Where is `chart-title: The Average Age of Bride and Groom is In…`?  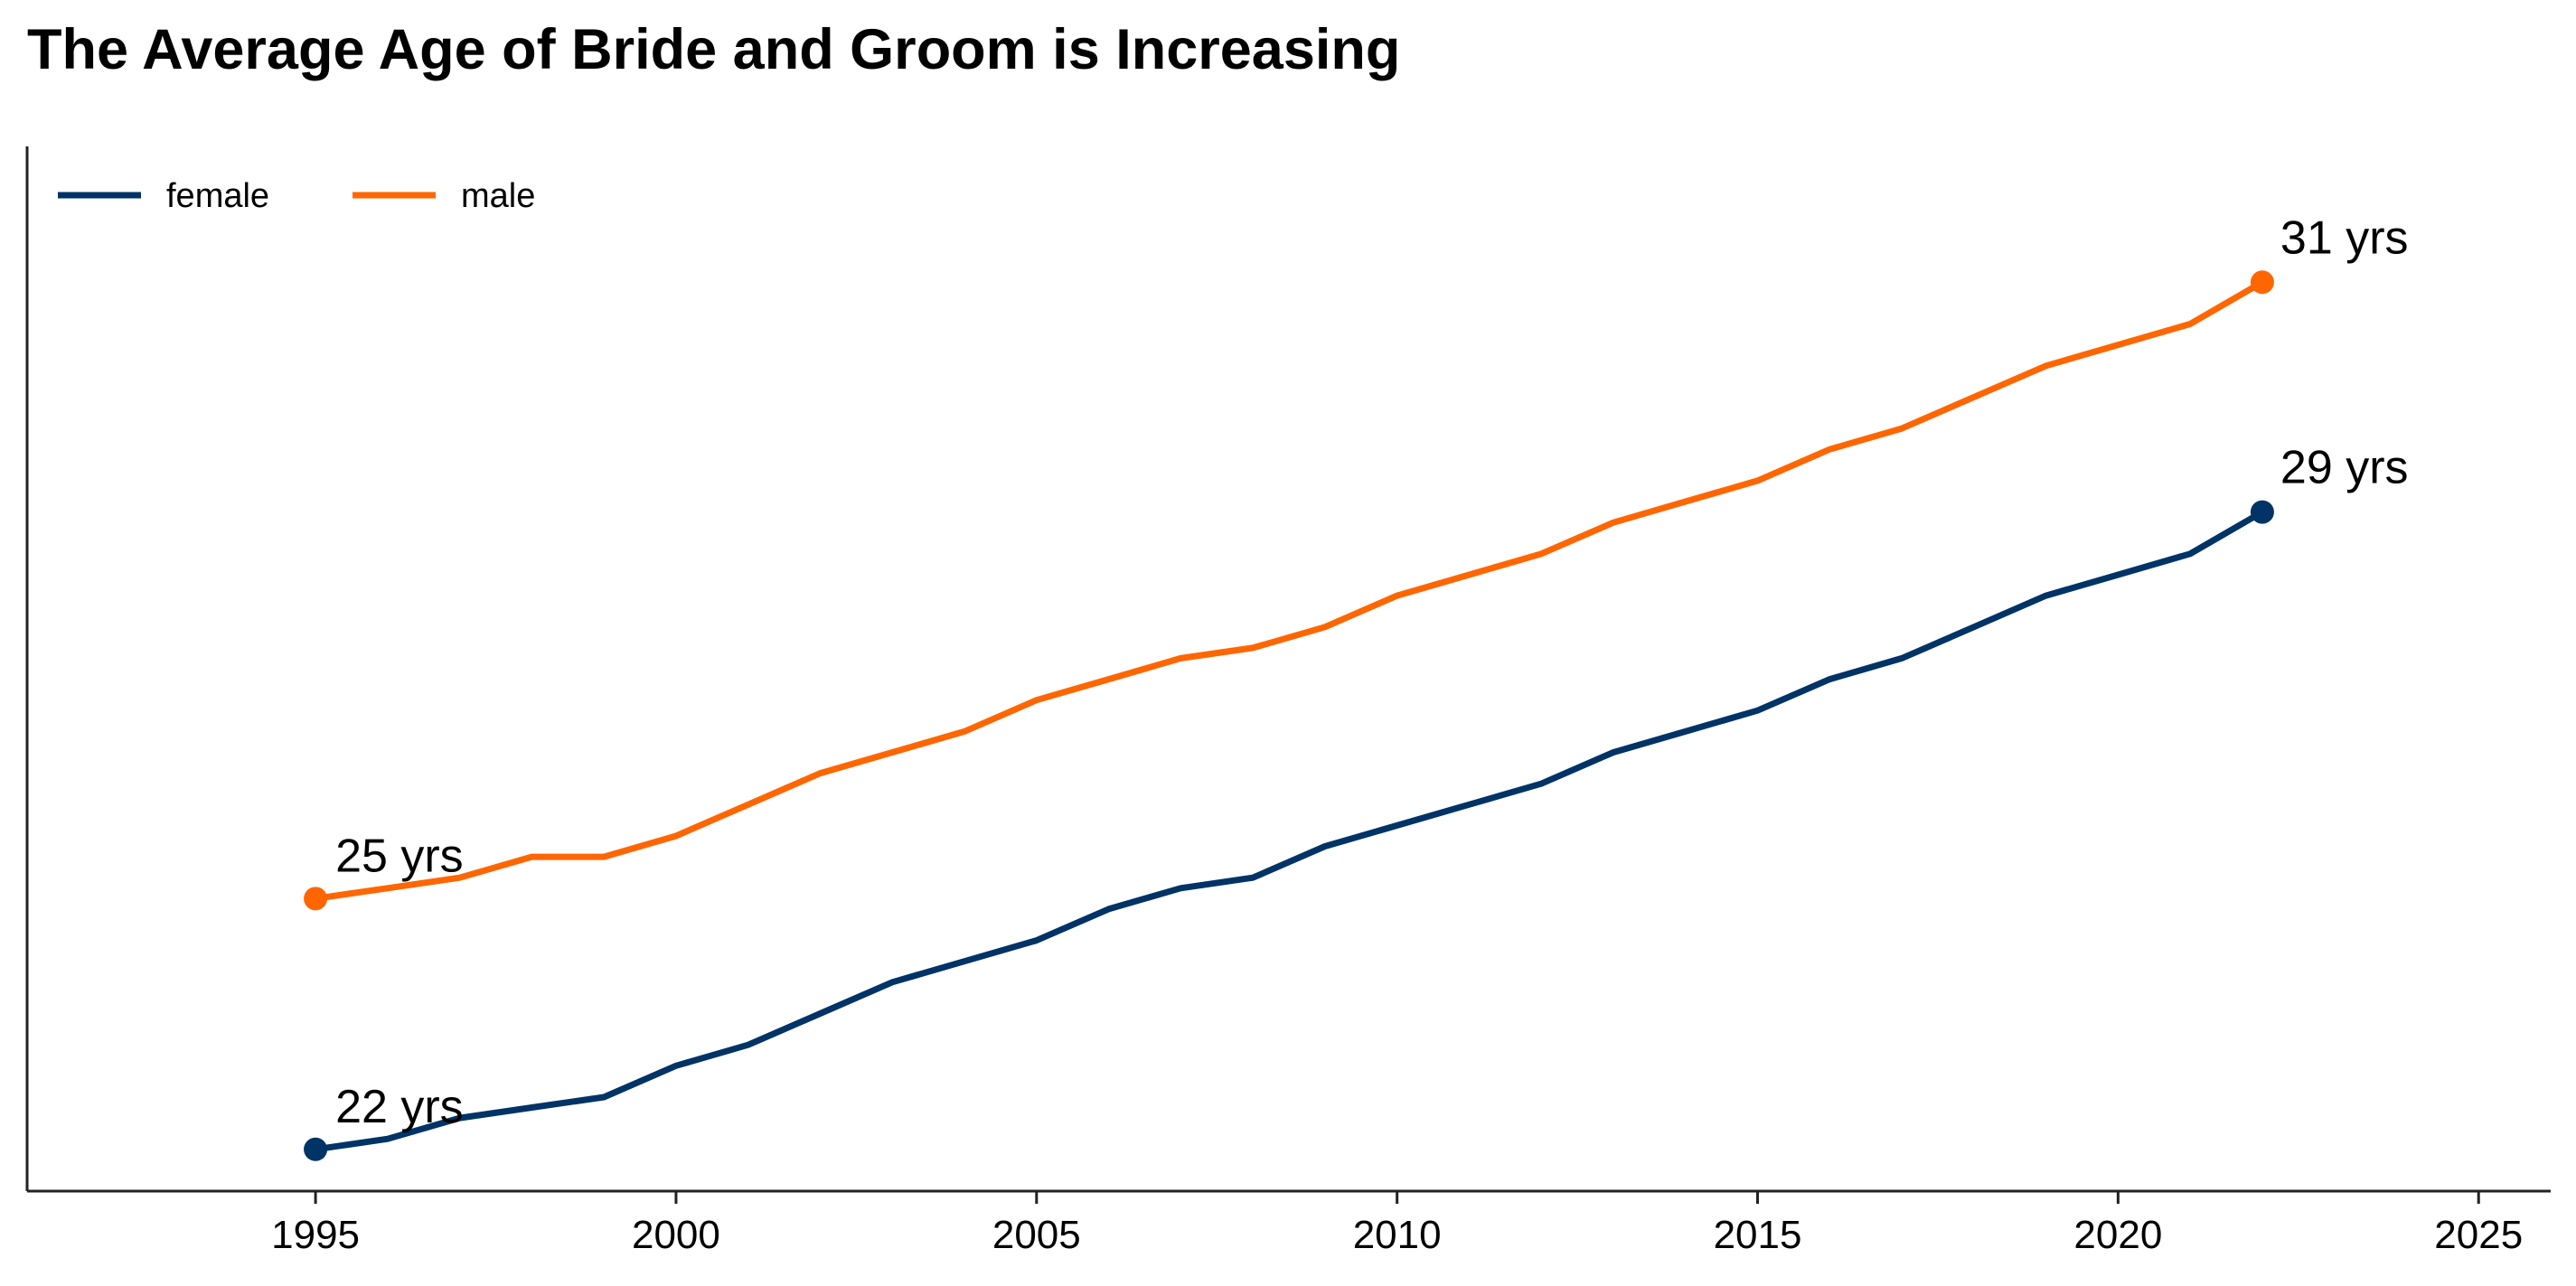
chart-title: The Average Age of Bride and Groom is In… is located at coordinates (714, 49).